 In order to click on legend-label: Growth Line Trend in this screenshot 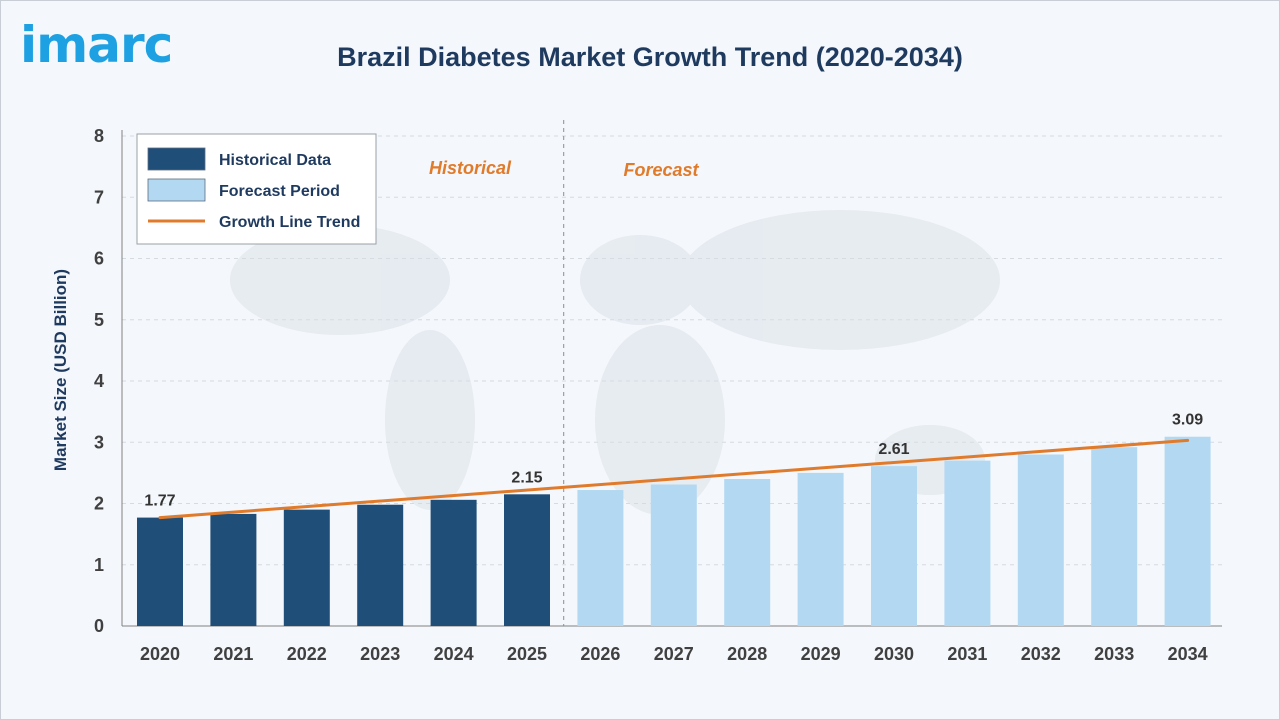, I will do `click(289, 222)`.